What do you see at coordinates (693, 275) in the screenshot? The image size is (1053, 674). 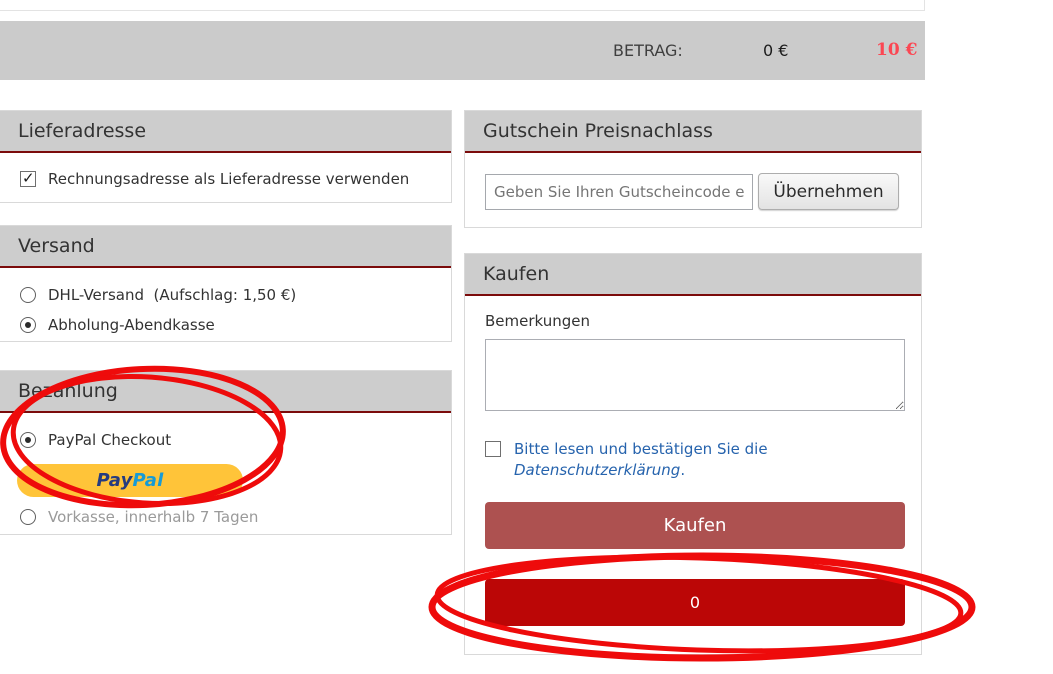 I see `purchase-title: Kaufen` at bounding box center [693, 275].